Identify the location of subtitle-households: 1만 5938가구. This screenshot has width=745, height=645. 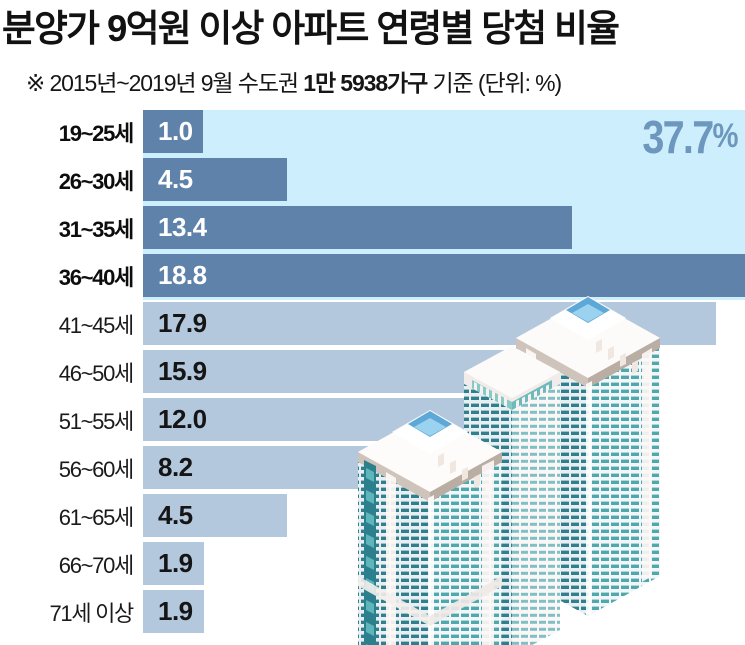
(365, 83).